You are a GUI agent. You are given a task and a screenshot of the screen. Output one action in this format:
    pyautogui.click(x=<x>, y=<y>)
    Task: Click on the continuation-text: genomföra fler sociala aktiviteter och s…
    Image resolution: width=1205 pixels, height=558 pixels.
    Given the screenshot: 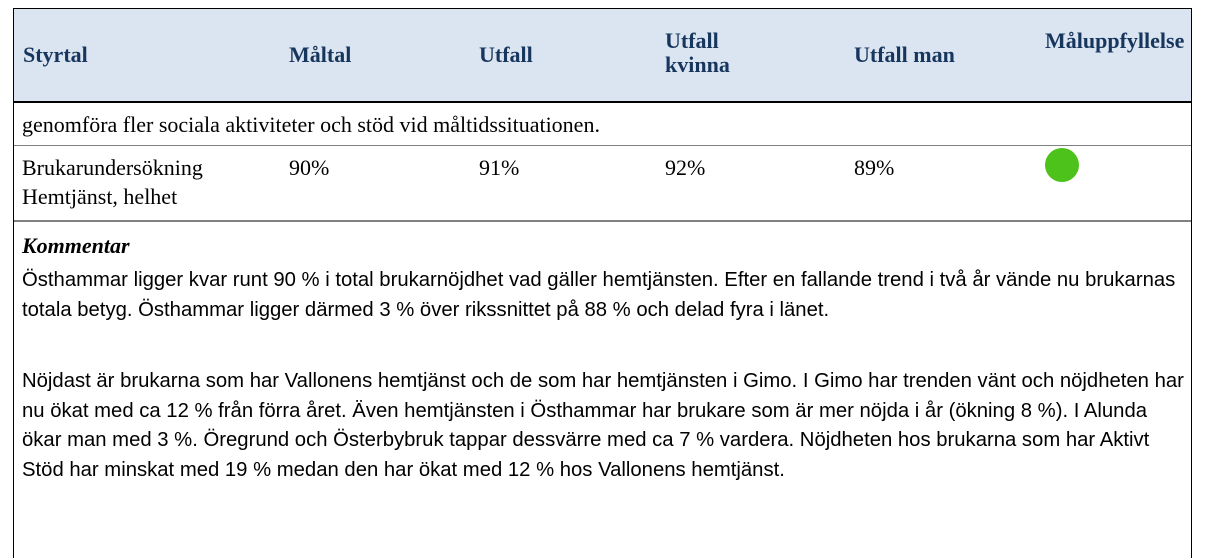 What is the action you would take?
    pyautogui.click(x=311, y=124)
    